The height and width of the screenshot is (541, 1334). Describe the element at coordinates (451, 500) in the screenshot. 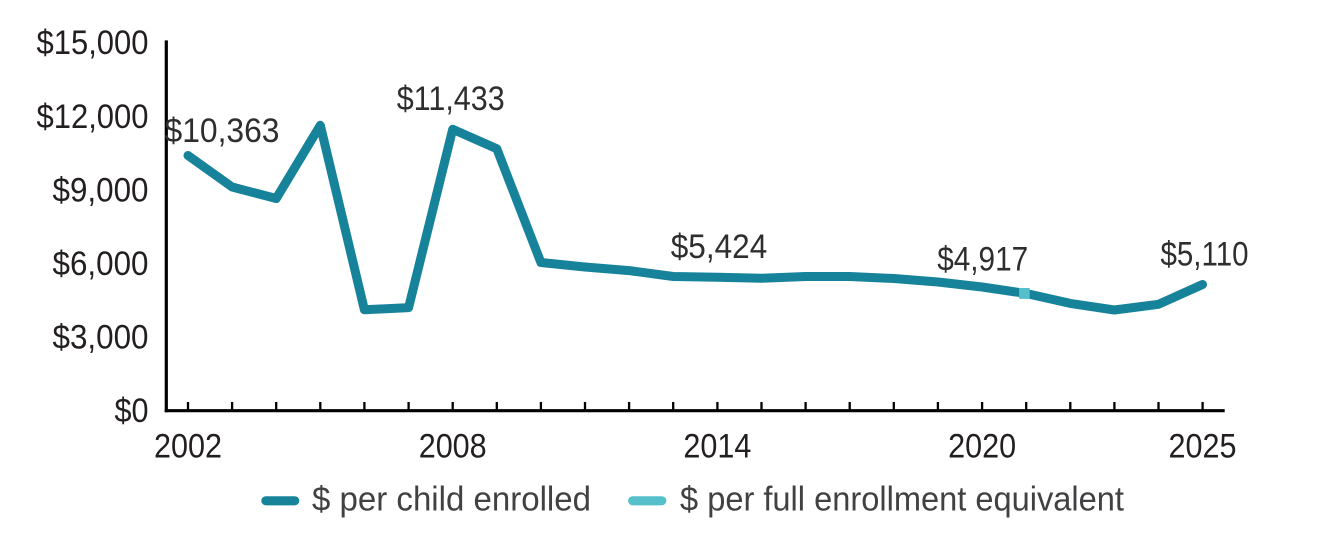

I see `svg-text: $ per child enrolled` at that location.